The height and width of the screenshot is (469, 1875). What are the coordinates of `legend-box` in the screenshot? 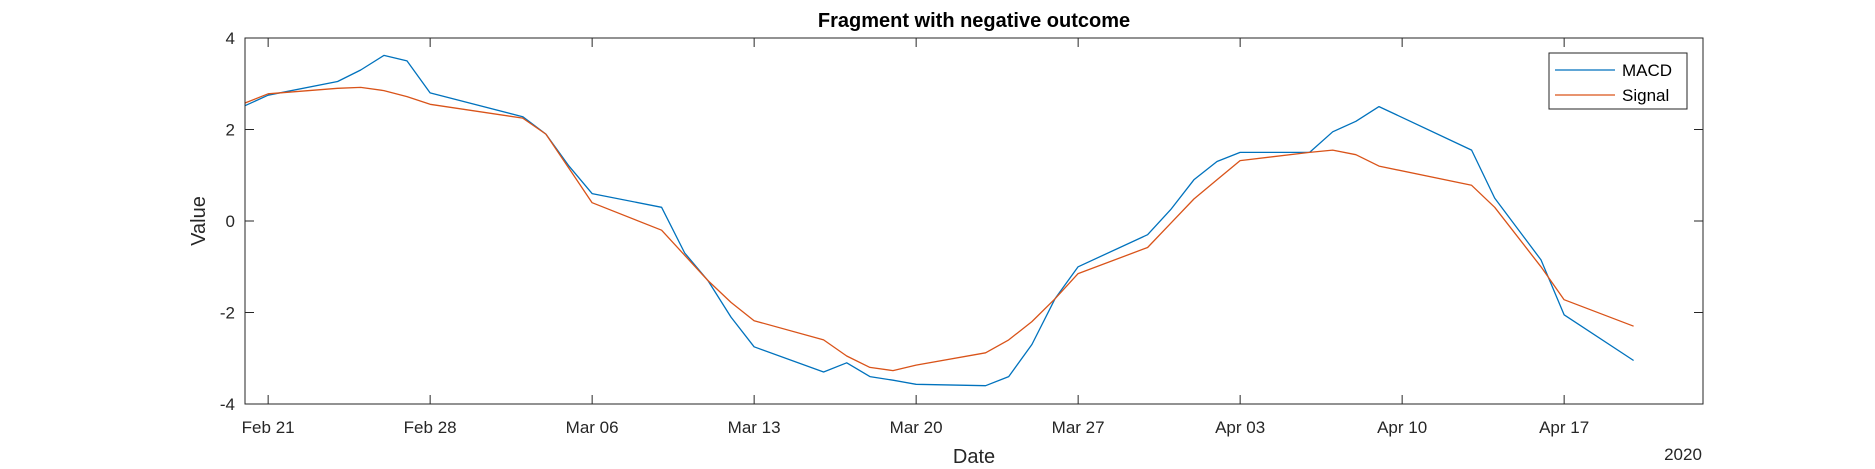 It's located at (1618, 81).